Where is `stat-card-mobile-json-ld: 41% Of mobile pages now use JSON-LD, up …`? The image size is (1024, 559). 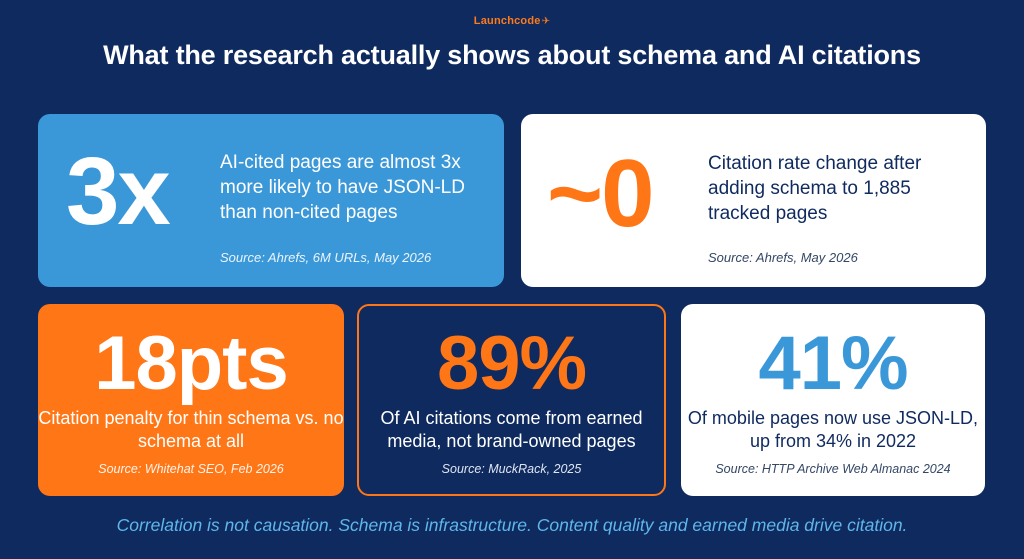 stat-card-mobile-json-ld: 41% Of mobile pages now use JSON-LD, up … is located at coordinates (833, 400).